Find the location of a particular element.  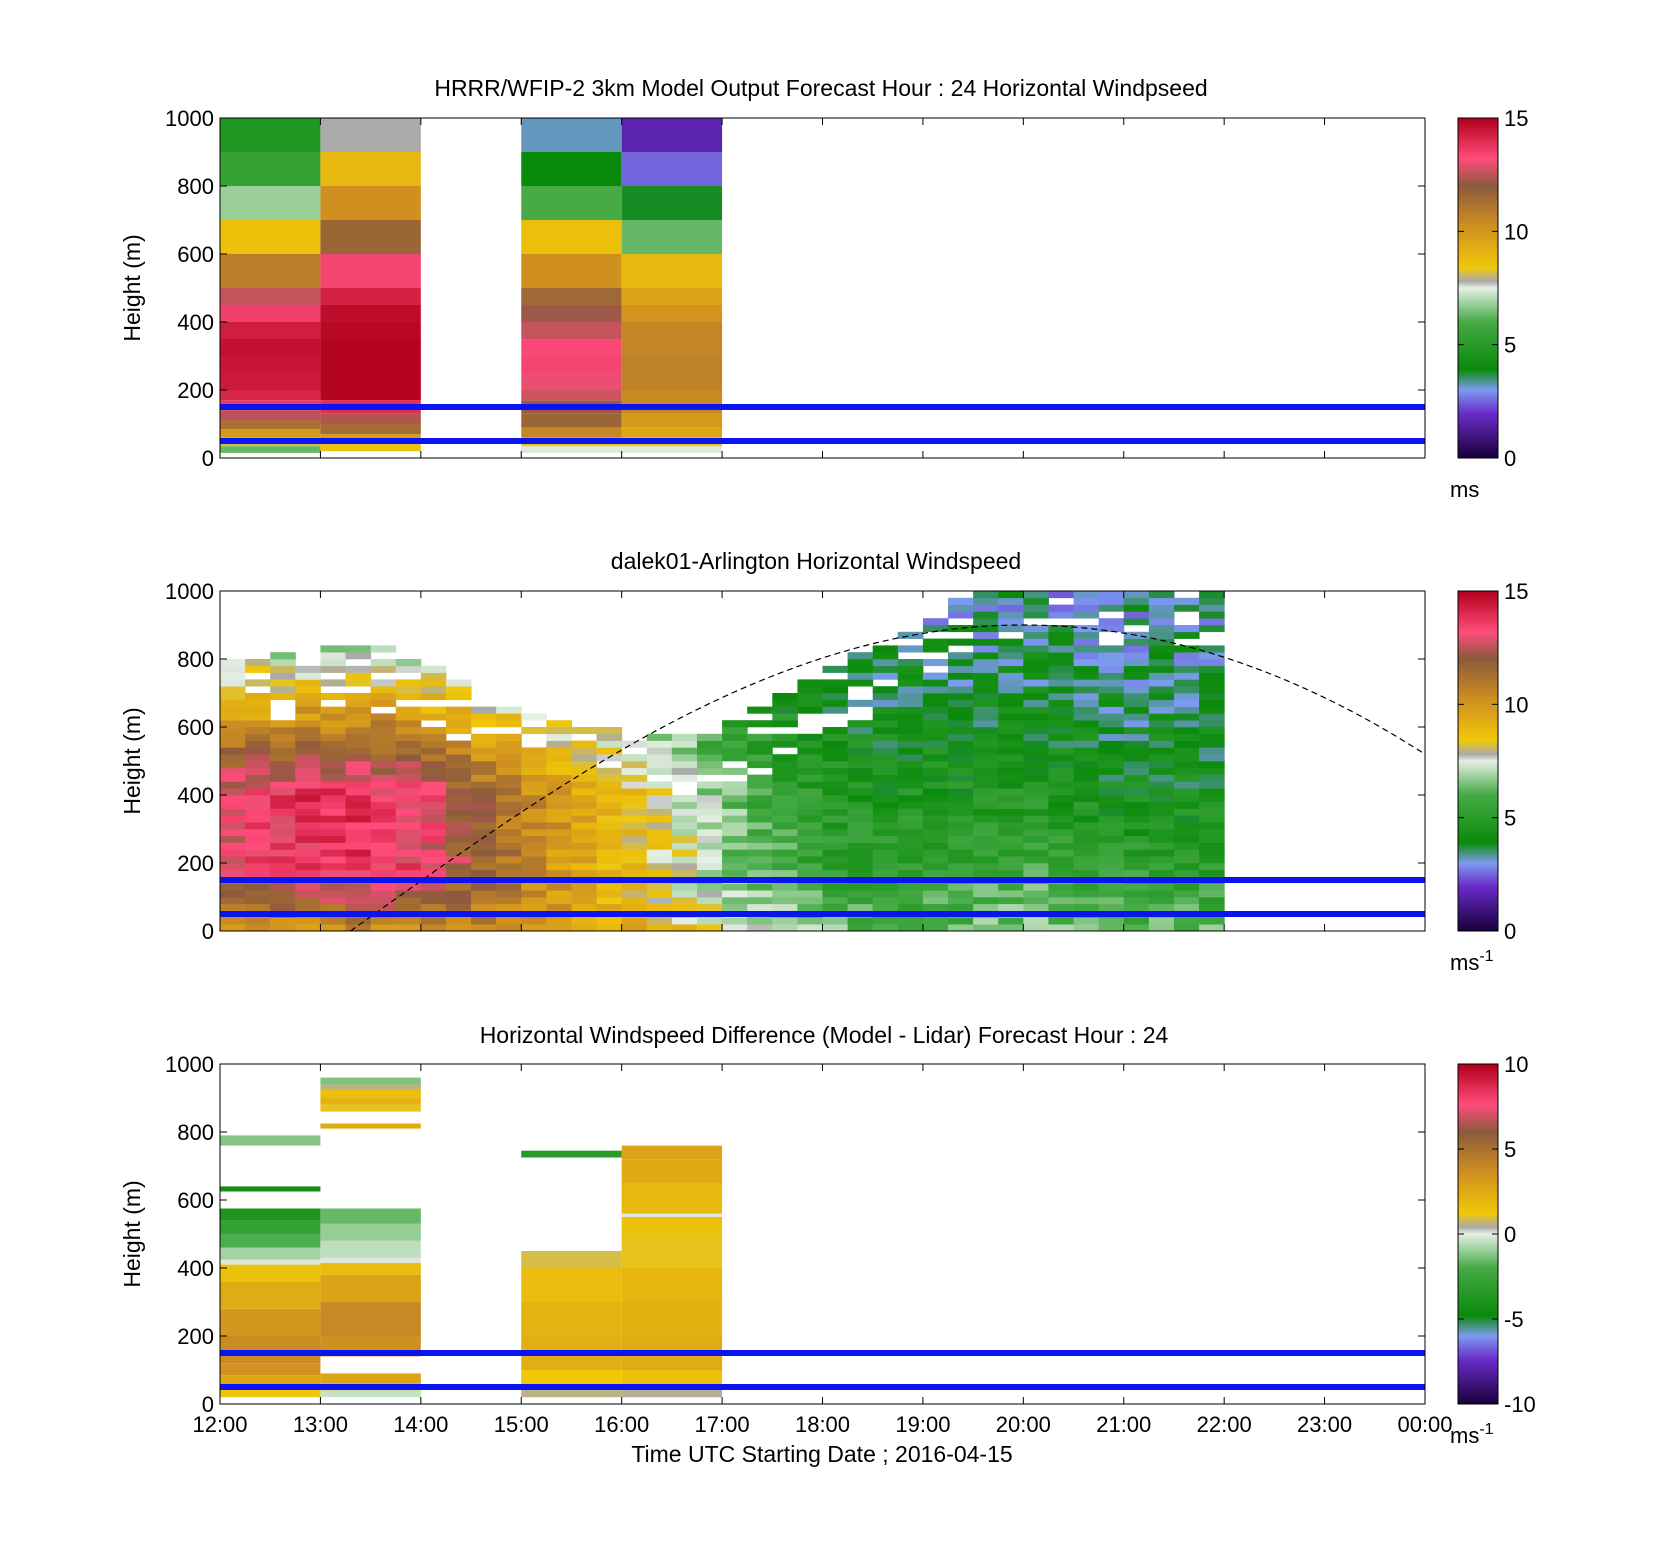

y-tick-label: 1000 is located at coordinates (189, 118).